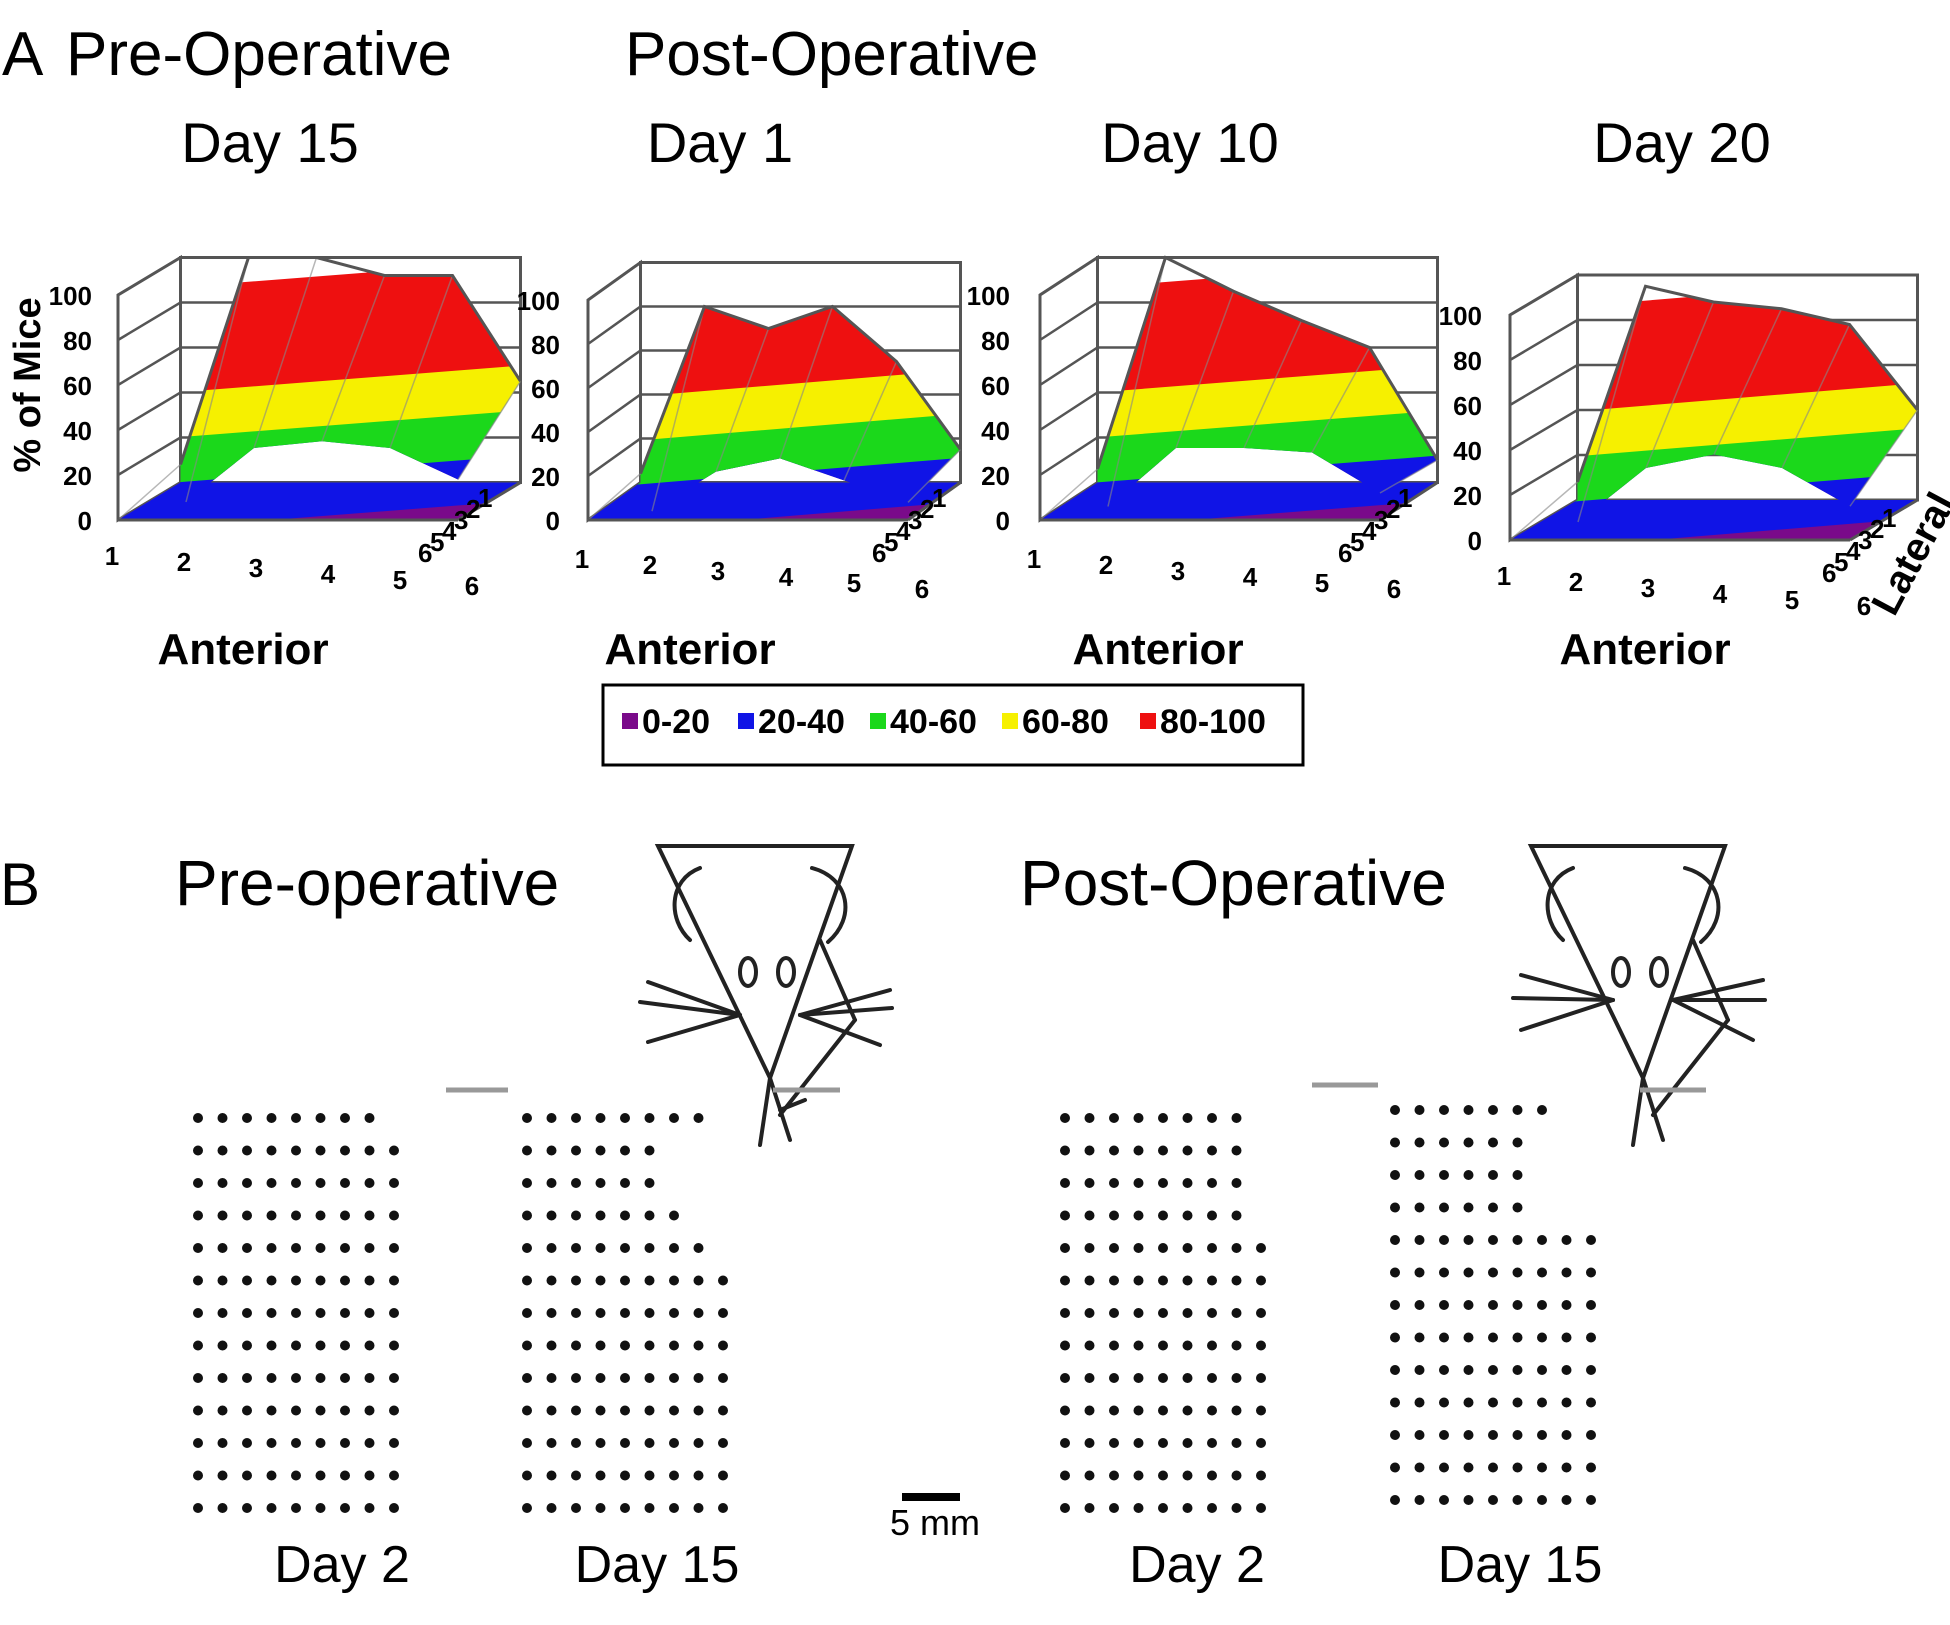 The width and height of the screenshot is (1950, 1625). I want to click on footprint-grid-pre-day2, so click(296, 1313).